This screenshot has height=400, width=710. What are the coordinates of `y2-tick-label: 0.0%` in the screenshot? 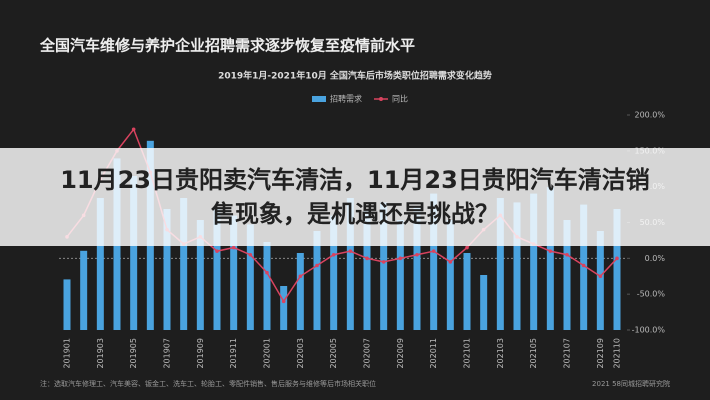 It's located at (655, 258).